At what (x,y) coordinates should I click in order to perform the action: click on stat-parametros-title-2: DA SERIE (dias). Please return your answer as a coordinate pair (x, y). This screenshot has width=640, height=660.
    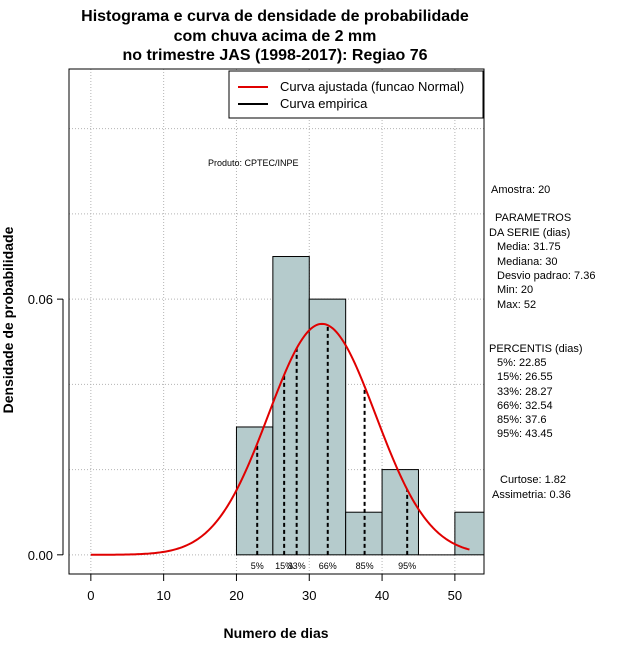
    Looking at the image, I should click on (529, 233).